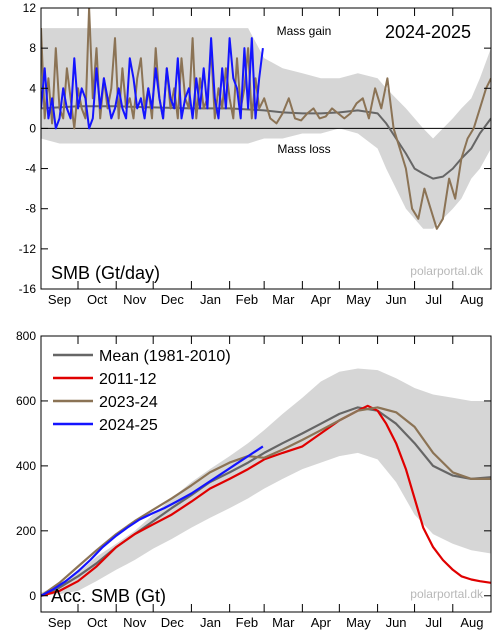 The image size is (501, 640). I want to click on y-tick-label: 12, so click(30, 8).